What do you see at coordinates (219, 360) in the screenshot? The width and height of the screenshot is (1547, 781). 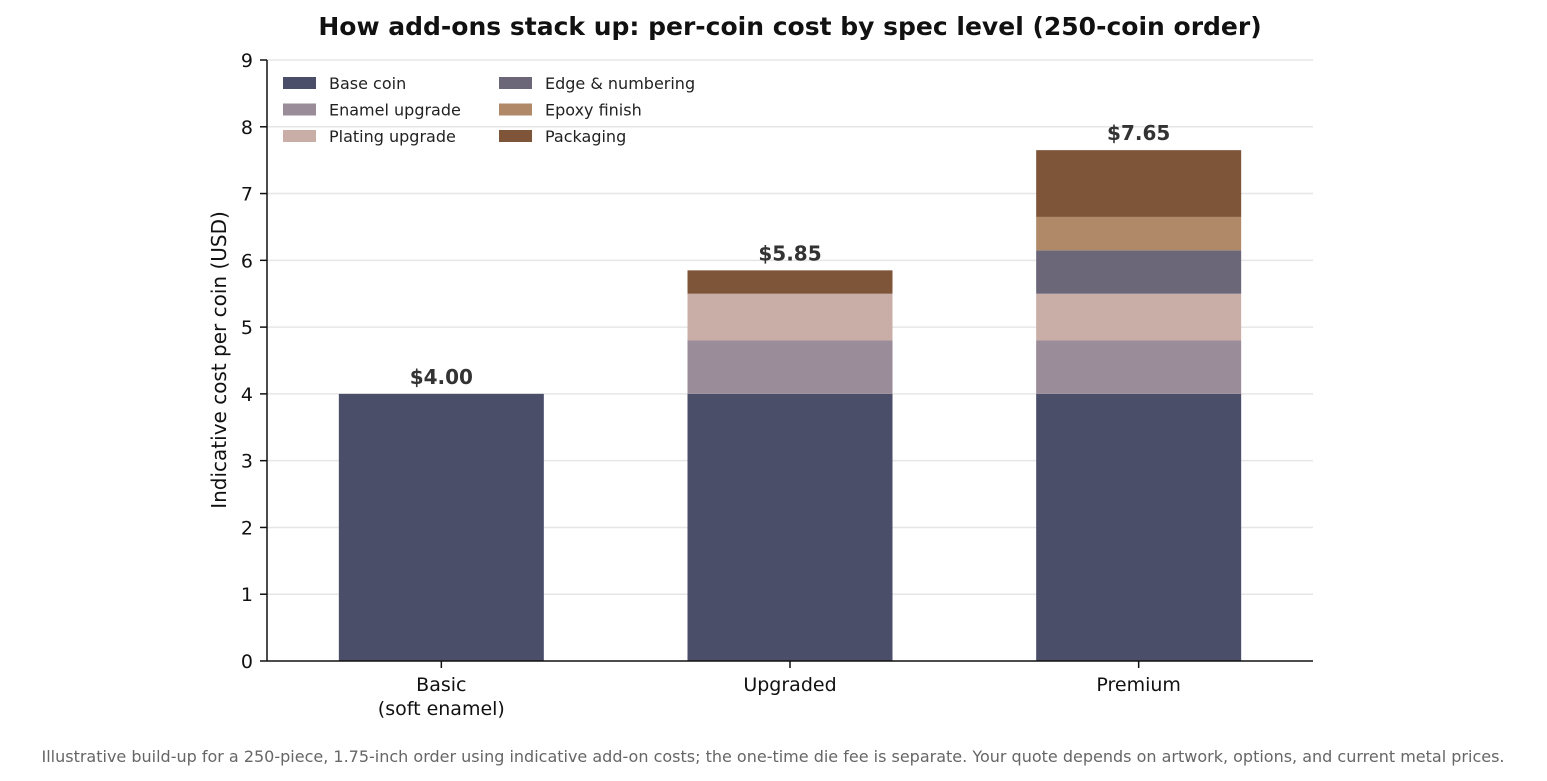 I see `y-axis-label: Indicative cost per coin (USD)` at bounding box center [219, 360].